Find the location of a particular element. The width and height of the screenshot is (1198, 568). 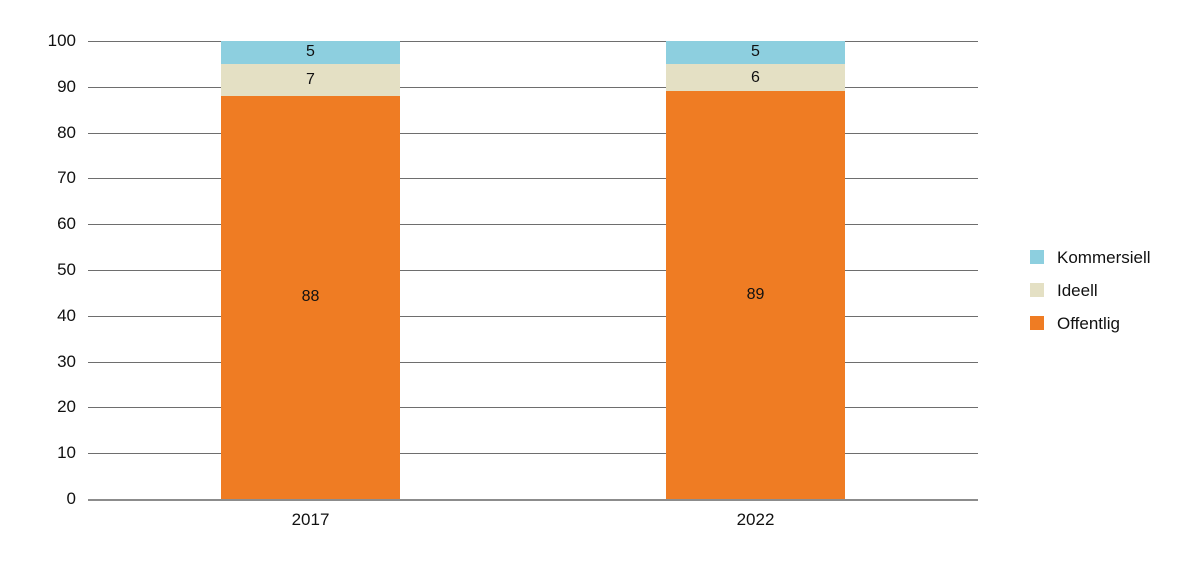

legend-label: Kommersiell is located at coordinates (1104, 257).